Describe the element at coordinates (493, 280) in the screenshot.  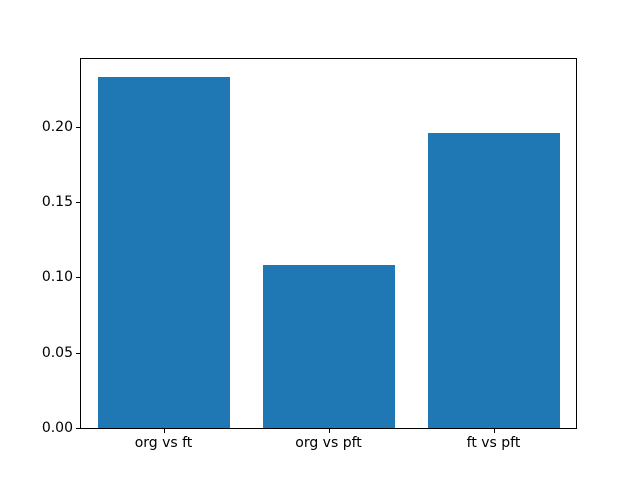
I see `bar-ft-vs-pft` at that location.